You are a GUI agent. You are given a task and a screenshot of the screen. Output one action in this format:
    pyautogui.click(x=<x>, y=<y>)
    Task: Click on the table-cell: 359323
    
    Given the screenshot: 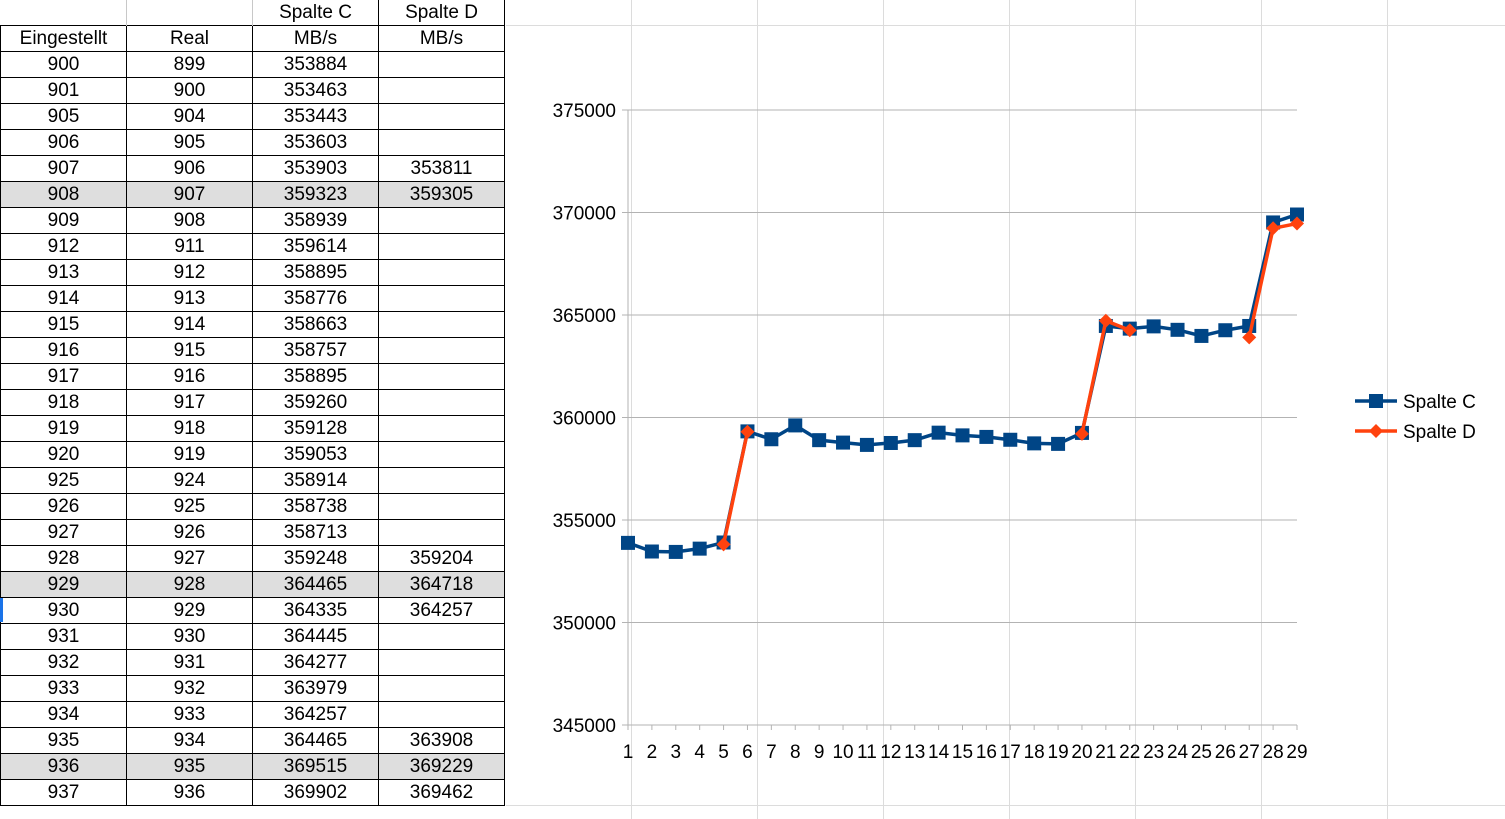 What is the action you would take?
    pyautogui.click(x=315, y=194)
    